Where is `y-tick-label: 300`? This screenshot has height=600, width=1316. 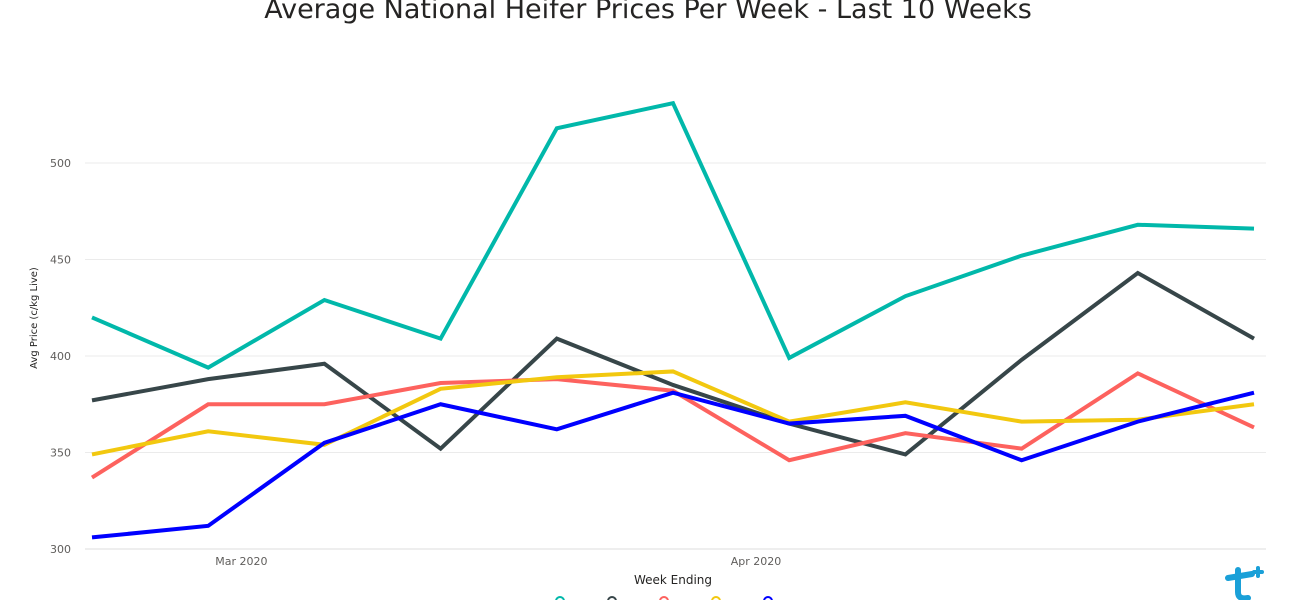 y-tick-label: 300 is located at coordinates (60, 549).